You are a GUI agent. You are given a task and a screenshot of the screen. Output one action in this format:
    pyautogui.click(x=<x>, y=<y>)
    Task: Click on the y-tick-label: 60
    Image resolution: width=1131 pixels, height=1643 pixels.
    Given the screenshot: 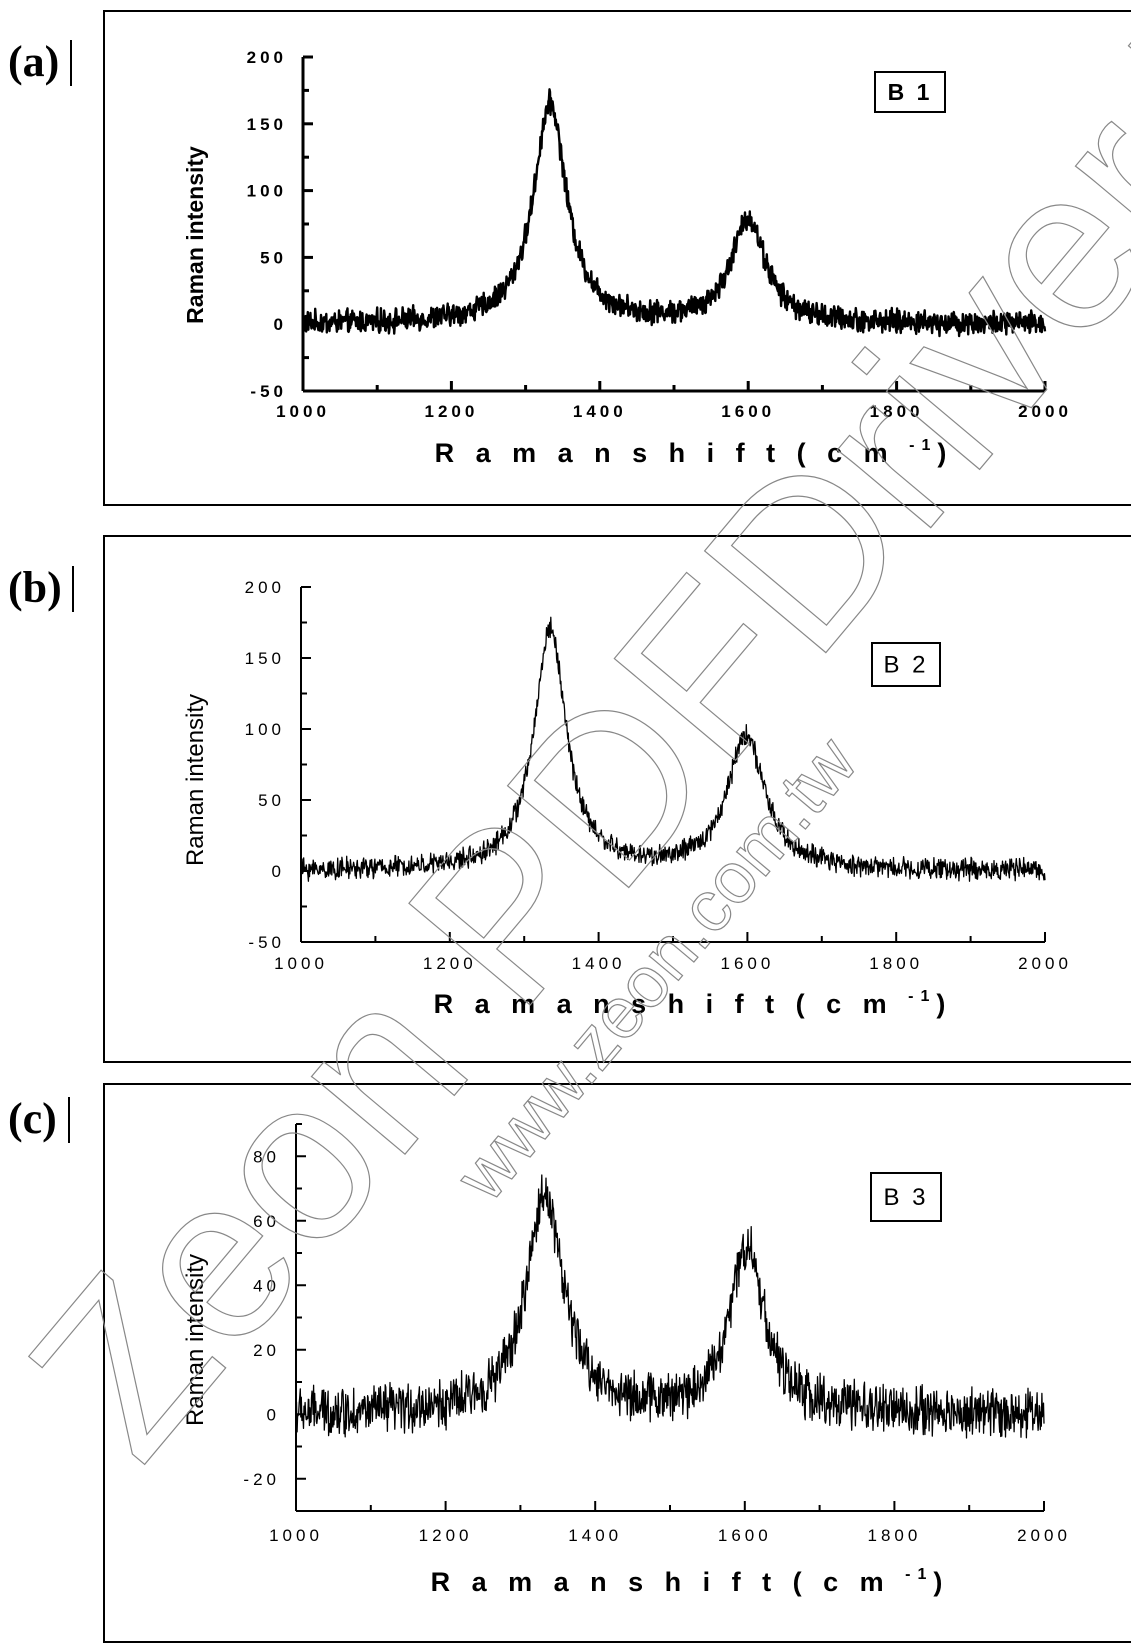 What is the action you would take?
    pyautogui.click(x=266, y=1221)
    